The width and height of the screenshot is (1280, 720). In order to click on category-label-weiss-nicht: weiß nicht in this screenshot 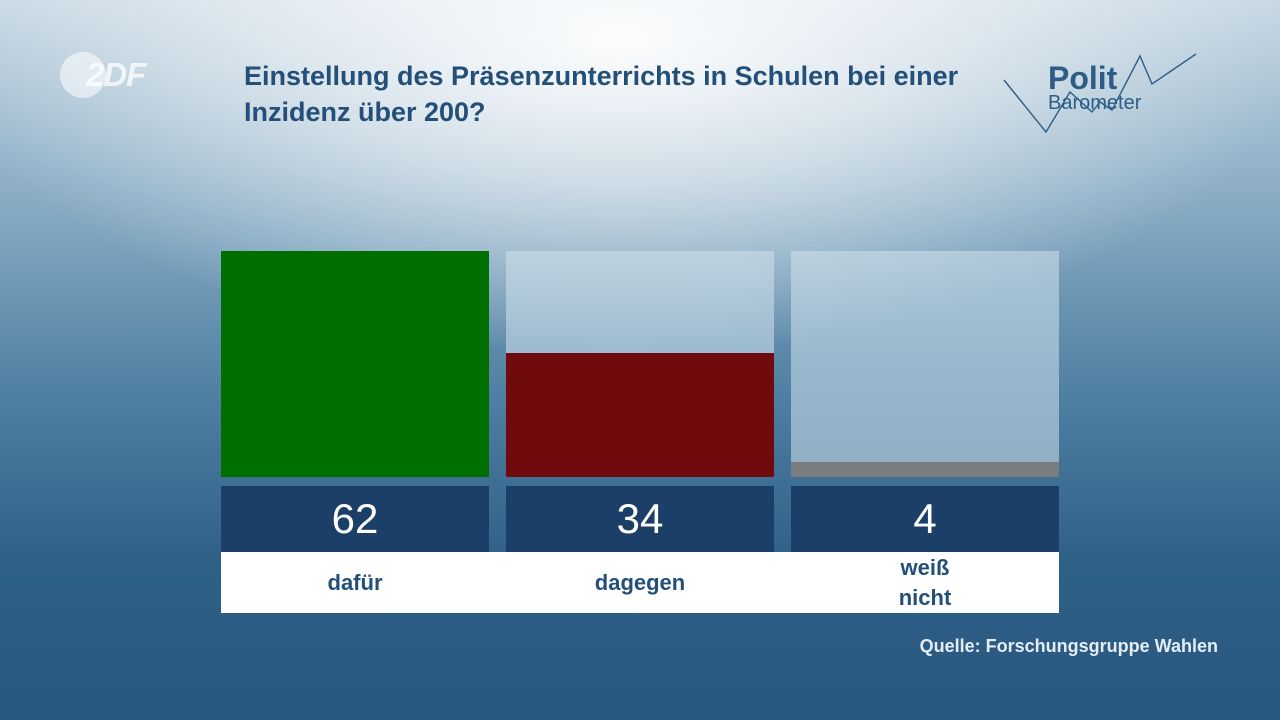, I will do `click(925, 582)`.